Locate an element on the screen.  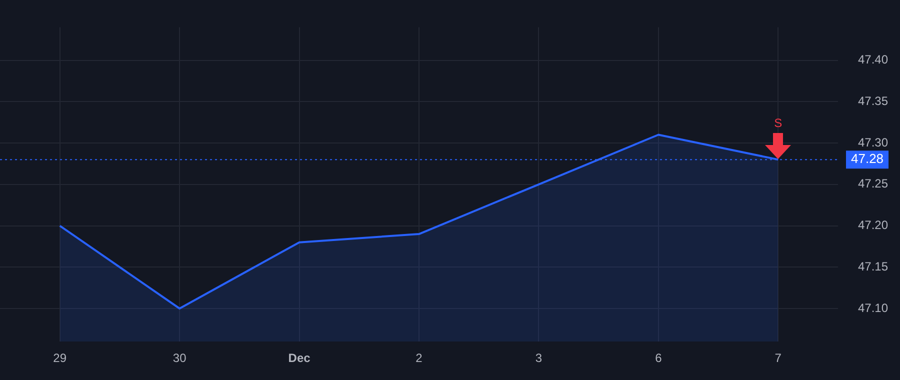
x-tick-label: 30 is located at coordinates (179, 358).